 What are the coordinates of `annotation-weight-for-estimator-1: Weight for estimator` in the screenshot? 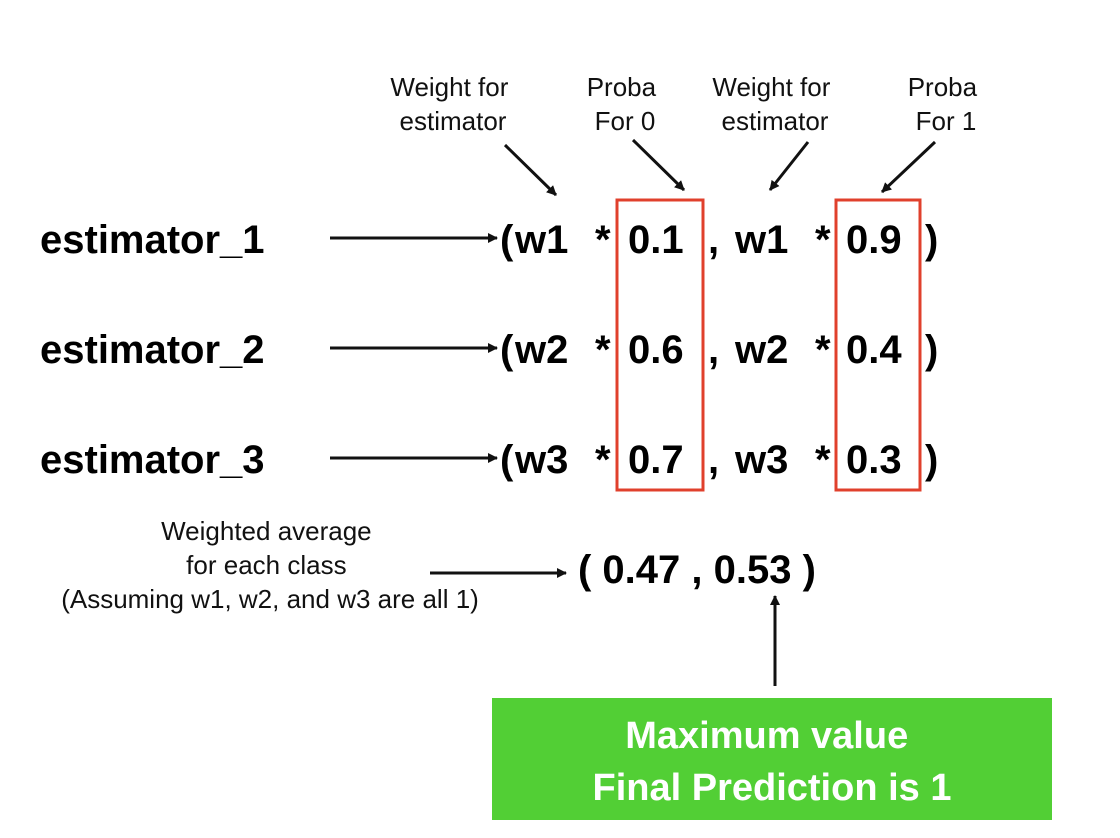 It's located at (452, 104).